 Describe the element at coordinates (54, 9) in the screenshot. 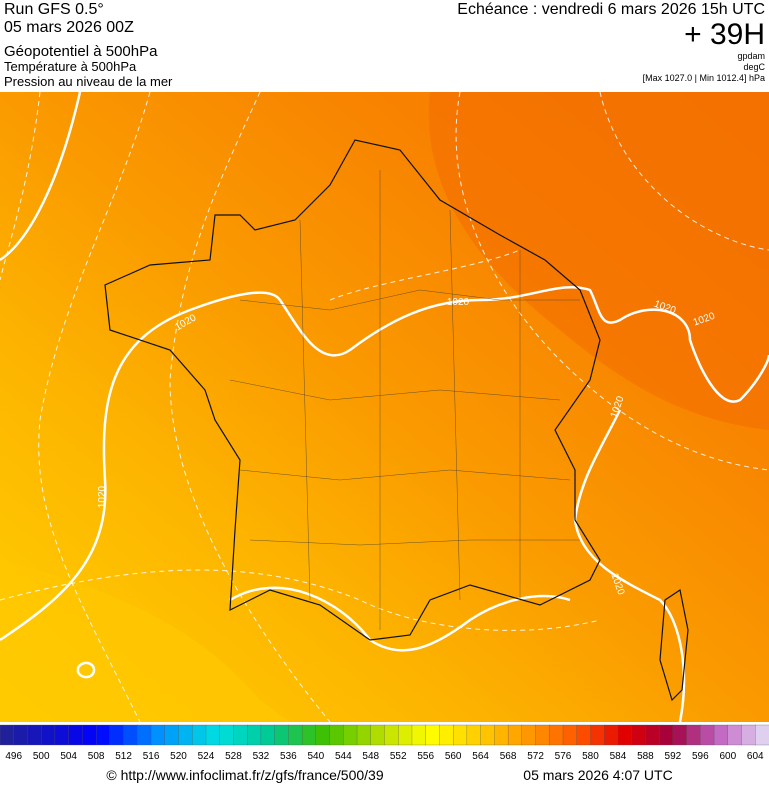

I see `run: Run GFS 0.5°` at that location.